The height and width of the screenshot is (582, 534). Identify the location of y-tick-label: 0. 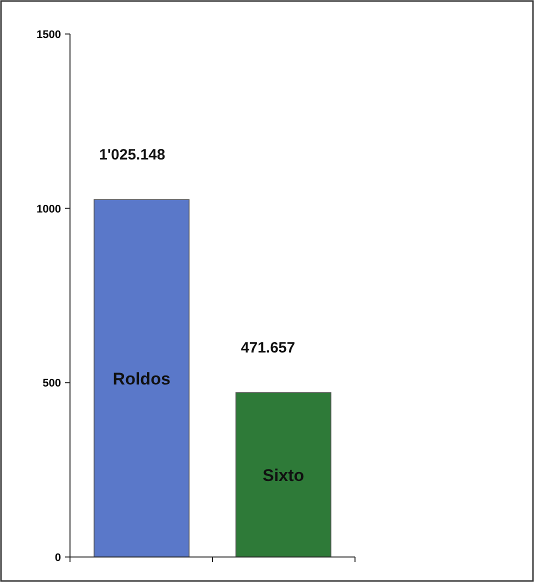
(57, 558).